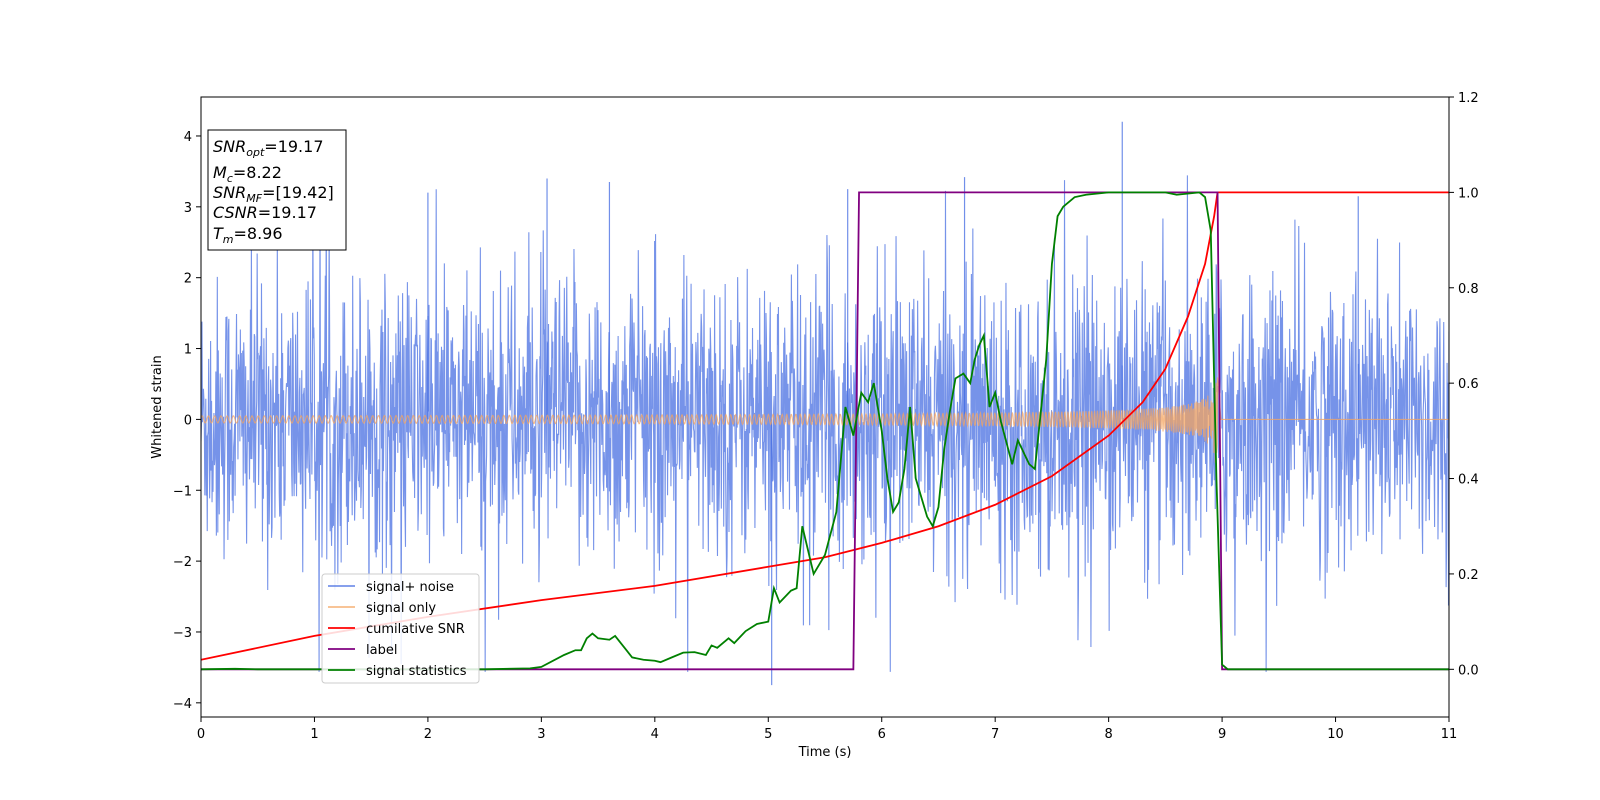 Image resolution: width=1600 pixels, height=800 pixels. Describe the element at coordinates (268, 148) in the screenshot. I see `annotation-line: SNRopt=19.17` at that location.